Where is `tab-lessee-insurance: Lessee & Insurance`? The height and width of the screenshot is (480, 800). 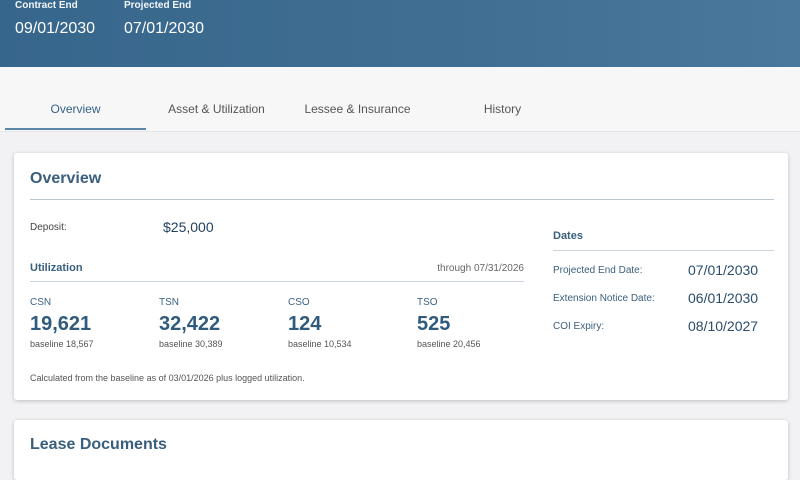 tab-lessee-insurance: Lessee & Insurance is located at coordinates (357, 109).